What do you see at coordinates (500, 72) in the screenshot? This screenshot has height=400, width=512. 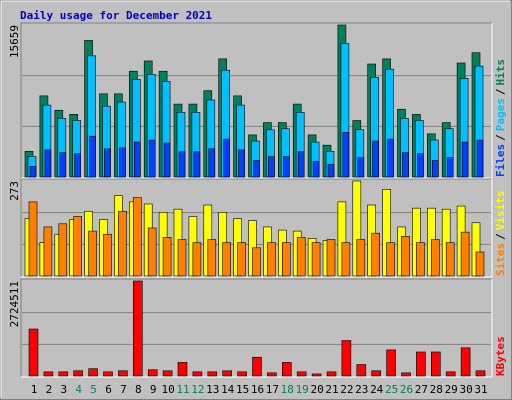 I see `legend-entry: Hits` at bounding box center [500, 72].